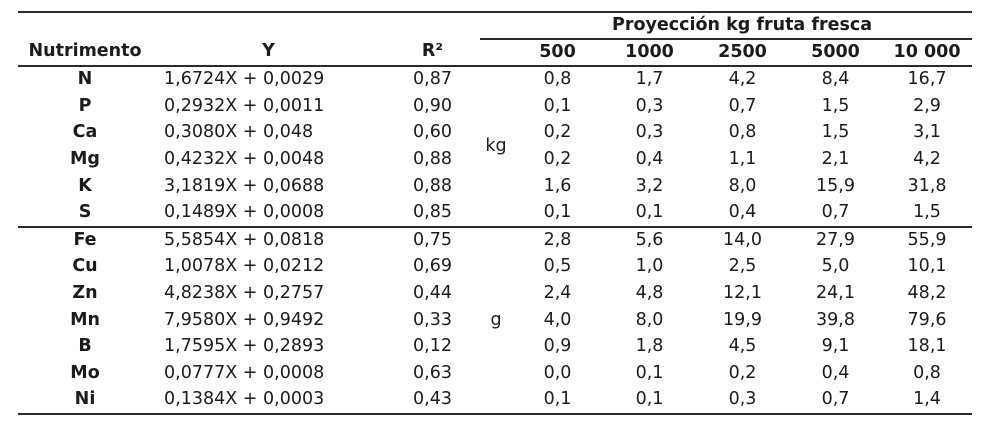 This screenshot has width=993, height=439. Describe the element at coordinates (432, 185) in the screenshot. I see `r2-cell: 0,88` at that location.